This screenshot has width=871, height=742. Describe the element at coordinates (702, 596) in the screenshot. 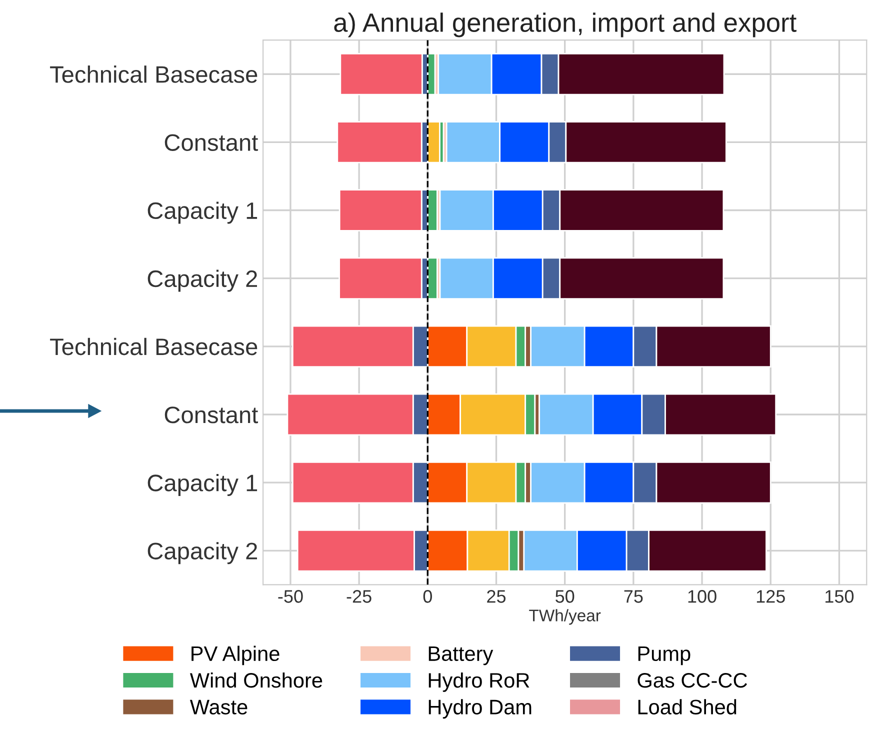

I see `x-tick-label: 100` at that location.